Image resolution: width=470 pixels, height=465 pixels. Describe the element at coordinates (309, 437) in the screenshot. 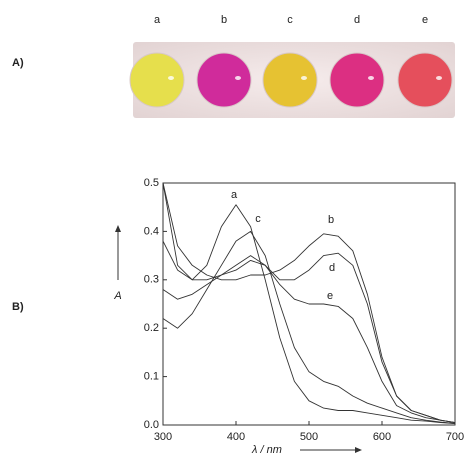

I see `x-tick-label: 500` at that location.